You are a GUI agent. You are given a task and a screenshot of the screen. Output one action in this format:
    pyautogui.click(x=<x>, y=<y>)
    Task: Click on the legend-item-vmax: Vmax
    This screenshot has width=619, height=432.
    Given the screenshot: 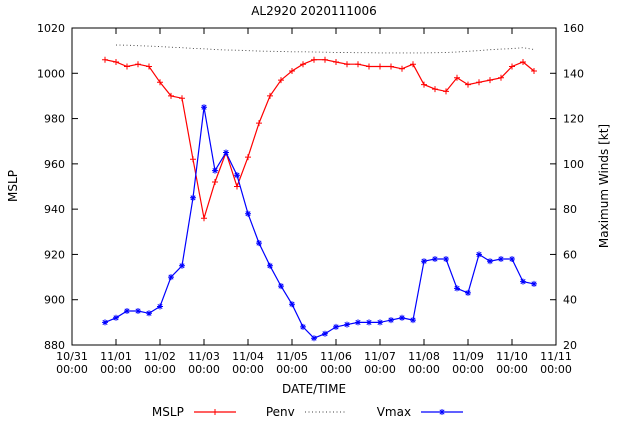 What is the action you would take?
    pyautogui.click(x=422, y=412)
    